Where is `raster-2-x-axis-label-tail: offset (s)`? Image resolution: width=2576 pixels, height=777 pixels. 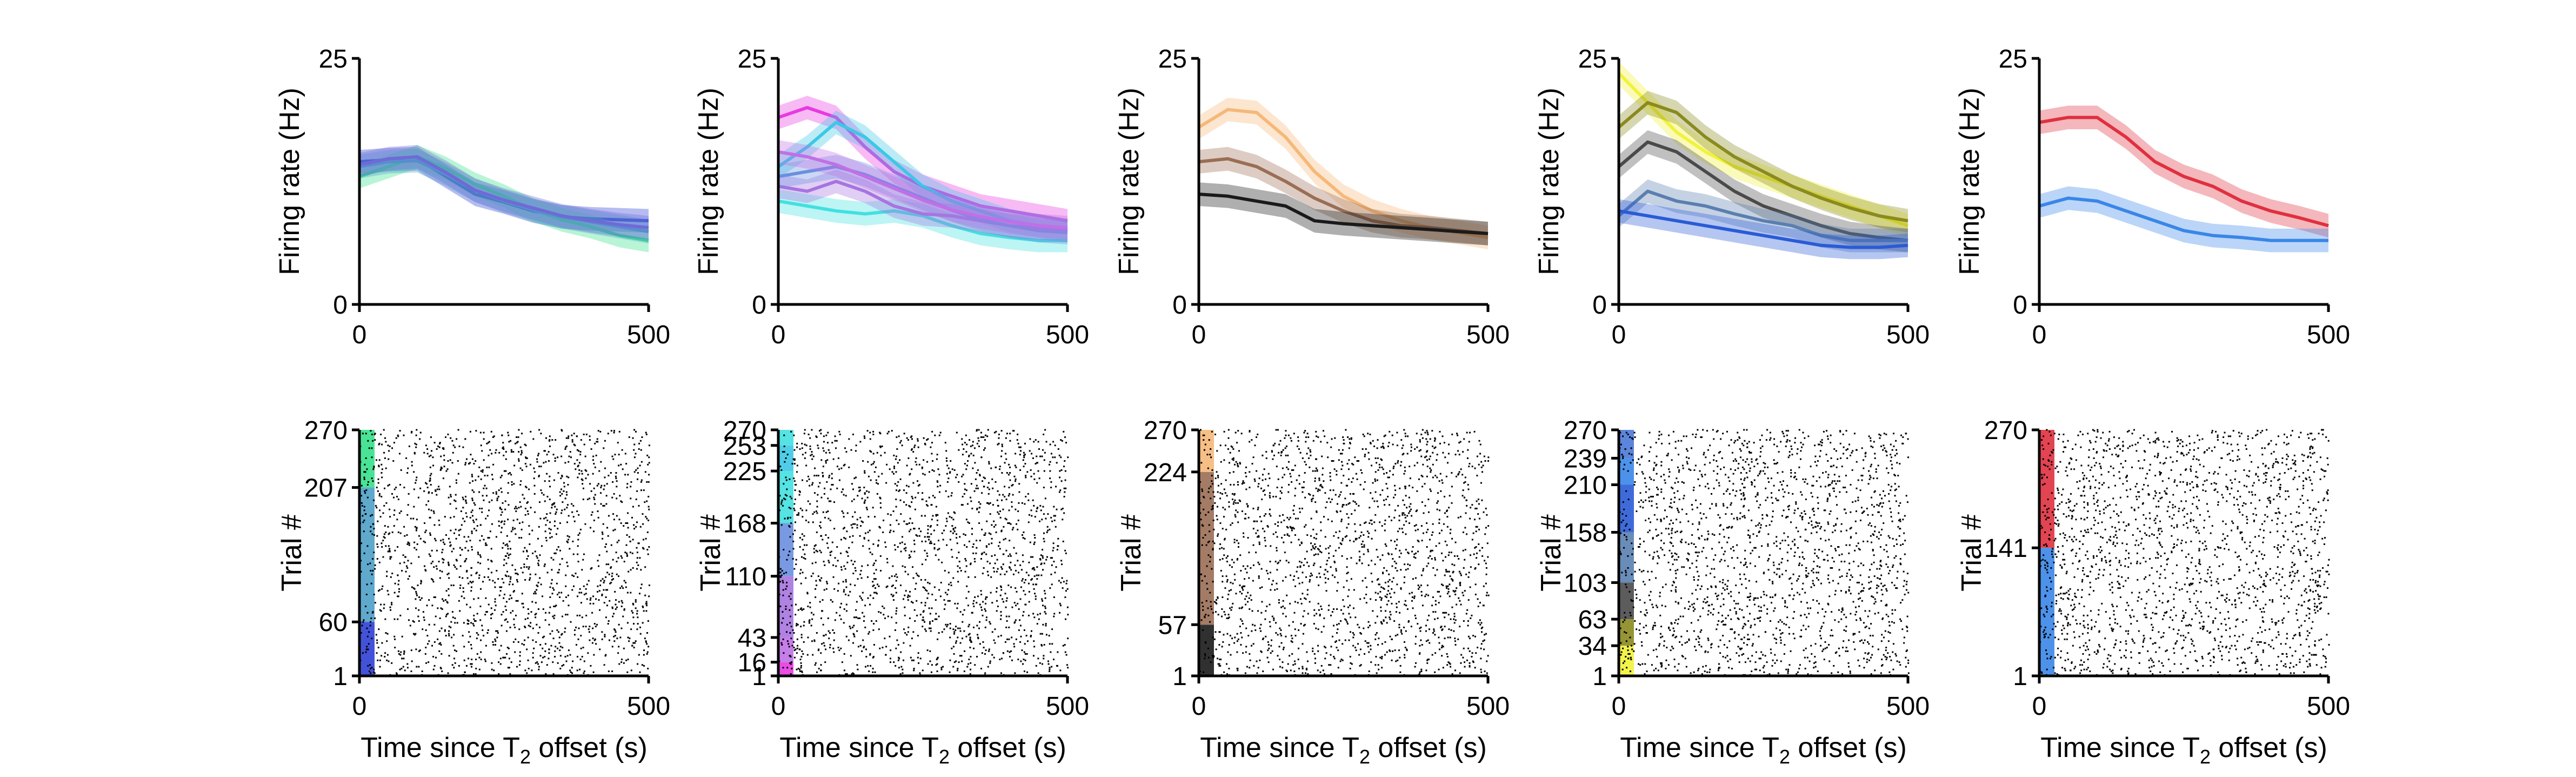
raster-2-x-axis-label-tail: offset (s) is located at coordinates (1008, 748).